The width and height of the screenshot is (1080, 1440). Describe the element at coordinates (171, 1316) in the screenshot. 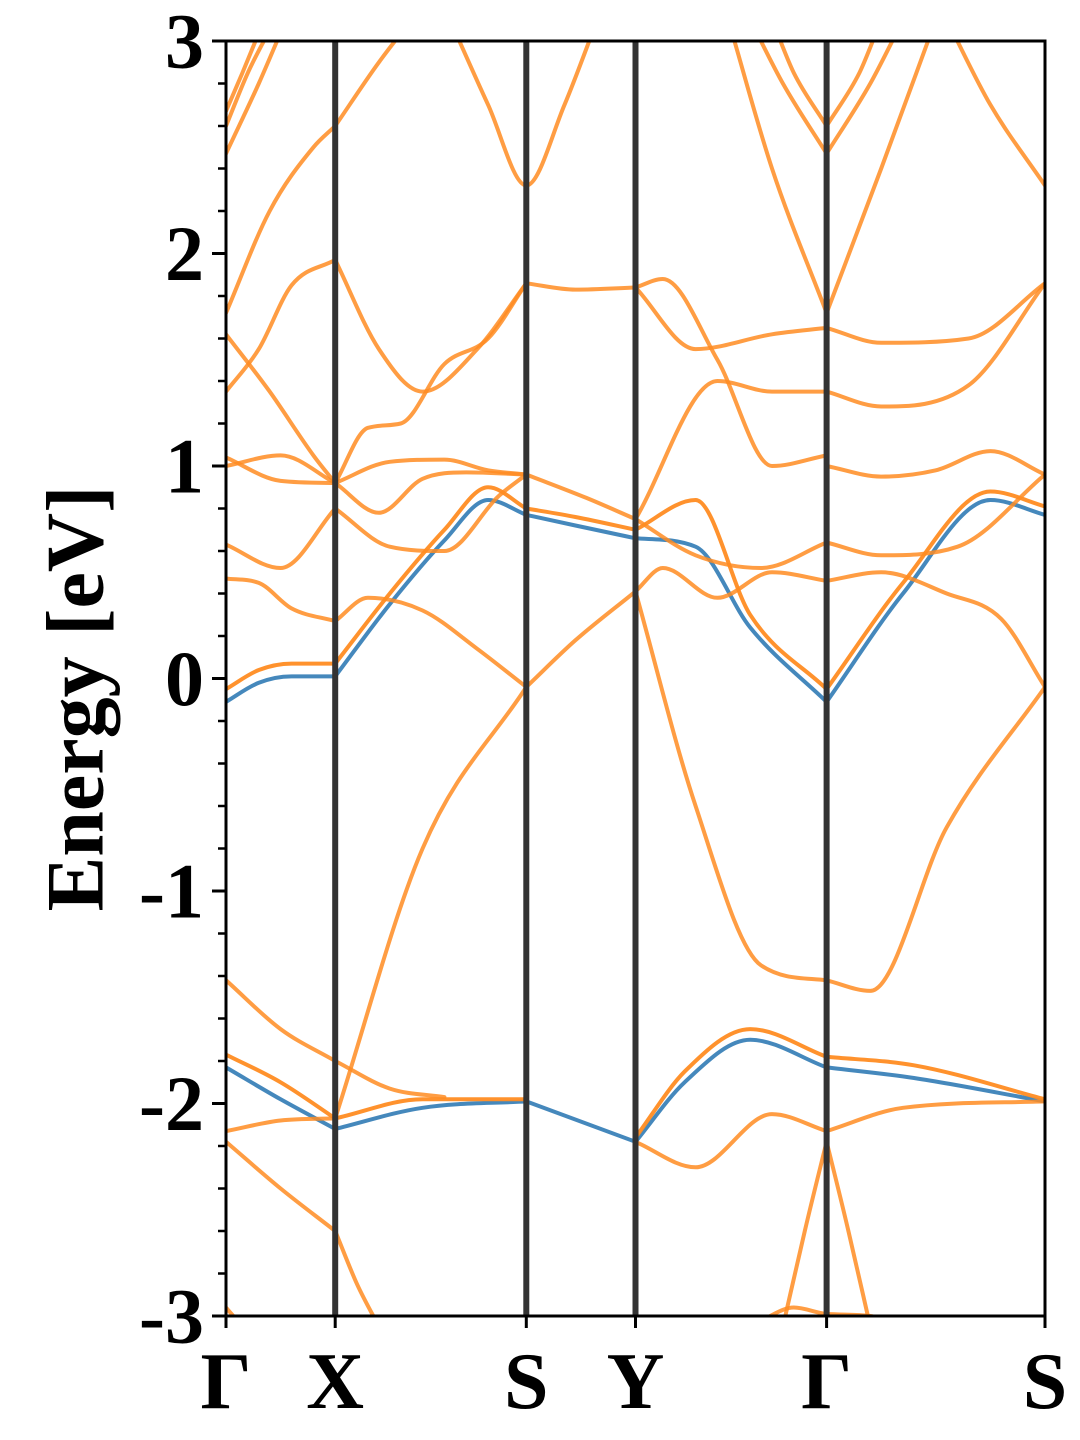

I see `y-tick-label: -3` at that location.